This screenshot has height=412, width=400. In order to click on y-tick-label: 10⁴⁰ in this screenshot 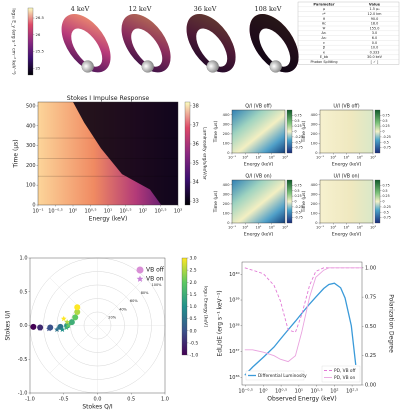, I will do `click(234, 275)`.